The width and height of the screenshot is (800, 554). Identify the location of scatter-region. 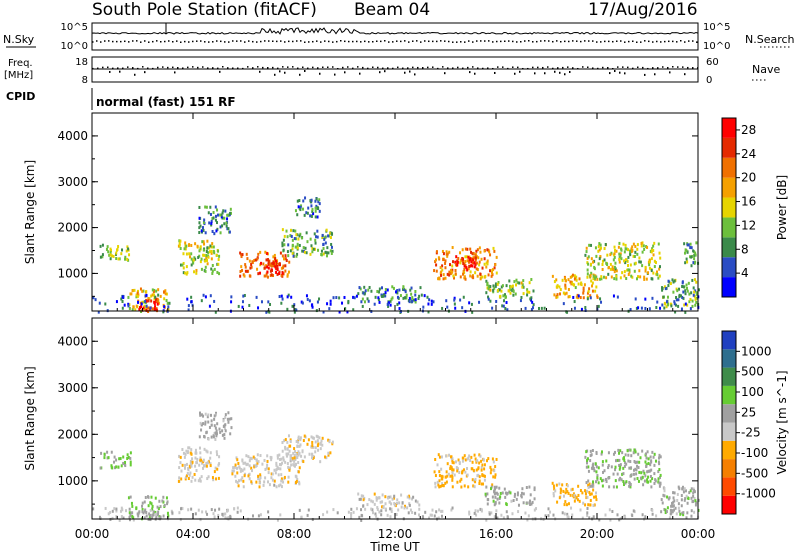
(691, 254).